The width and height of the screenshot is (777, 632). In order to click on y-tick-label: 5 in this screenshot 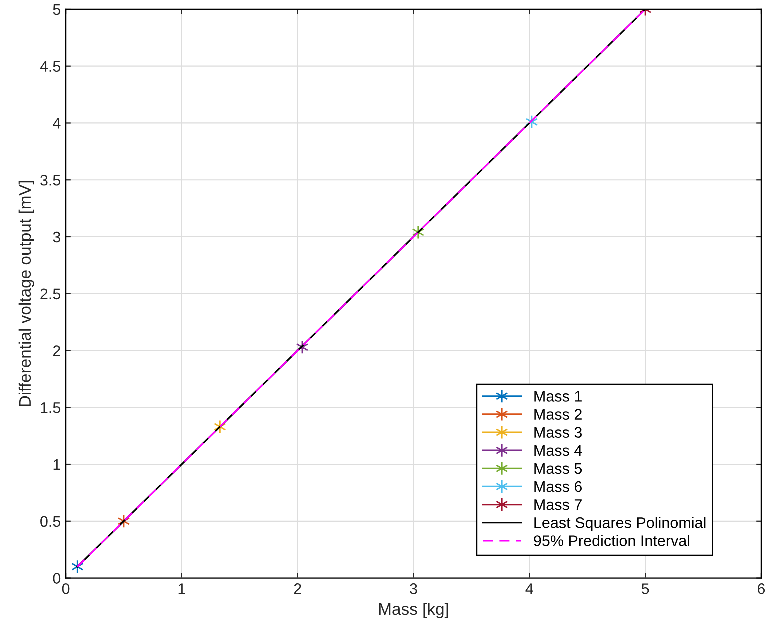, I will do `click(57, 10)`.